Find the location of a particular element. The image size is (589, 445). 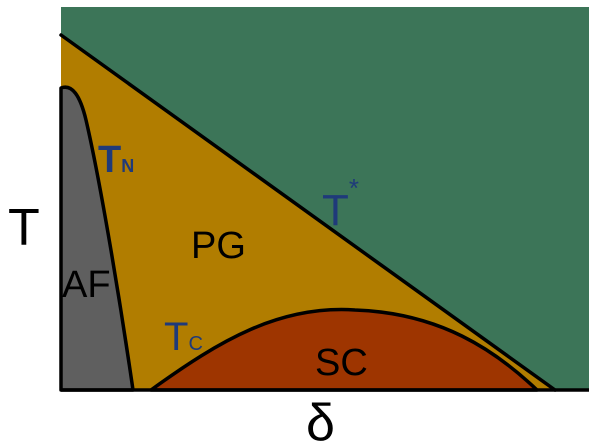

tstar-line-label: T* is located at coordinates (340, 204).